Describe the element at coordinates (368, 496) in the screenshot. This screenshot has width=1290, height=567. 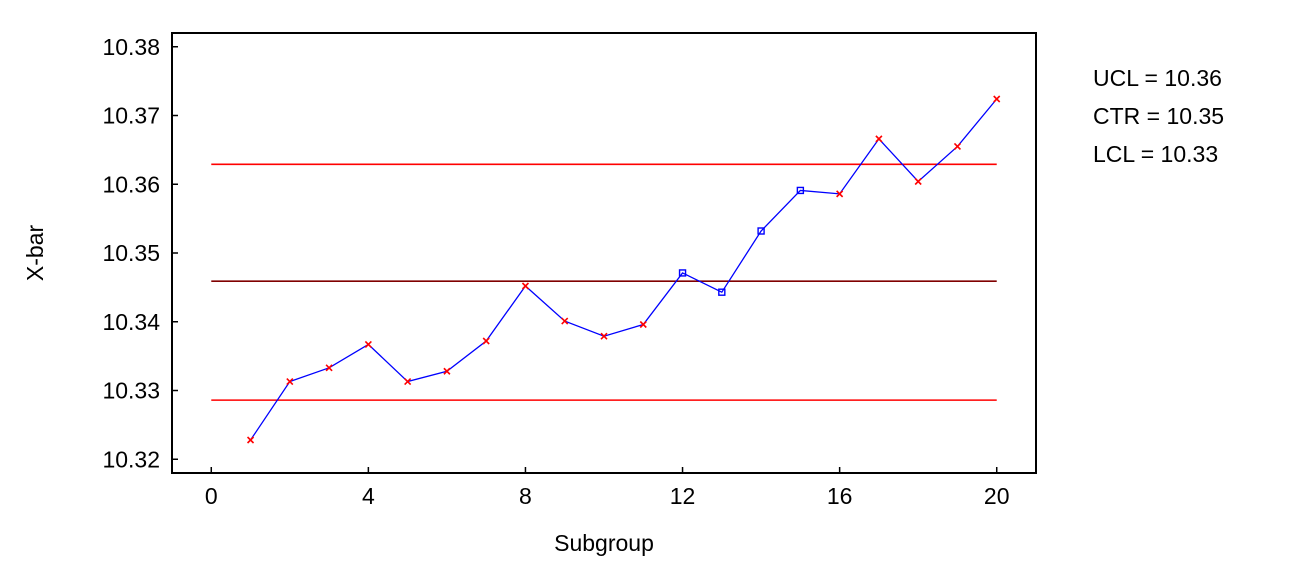
I see `x-tick-label: 4` at that location.